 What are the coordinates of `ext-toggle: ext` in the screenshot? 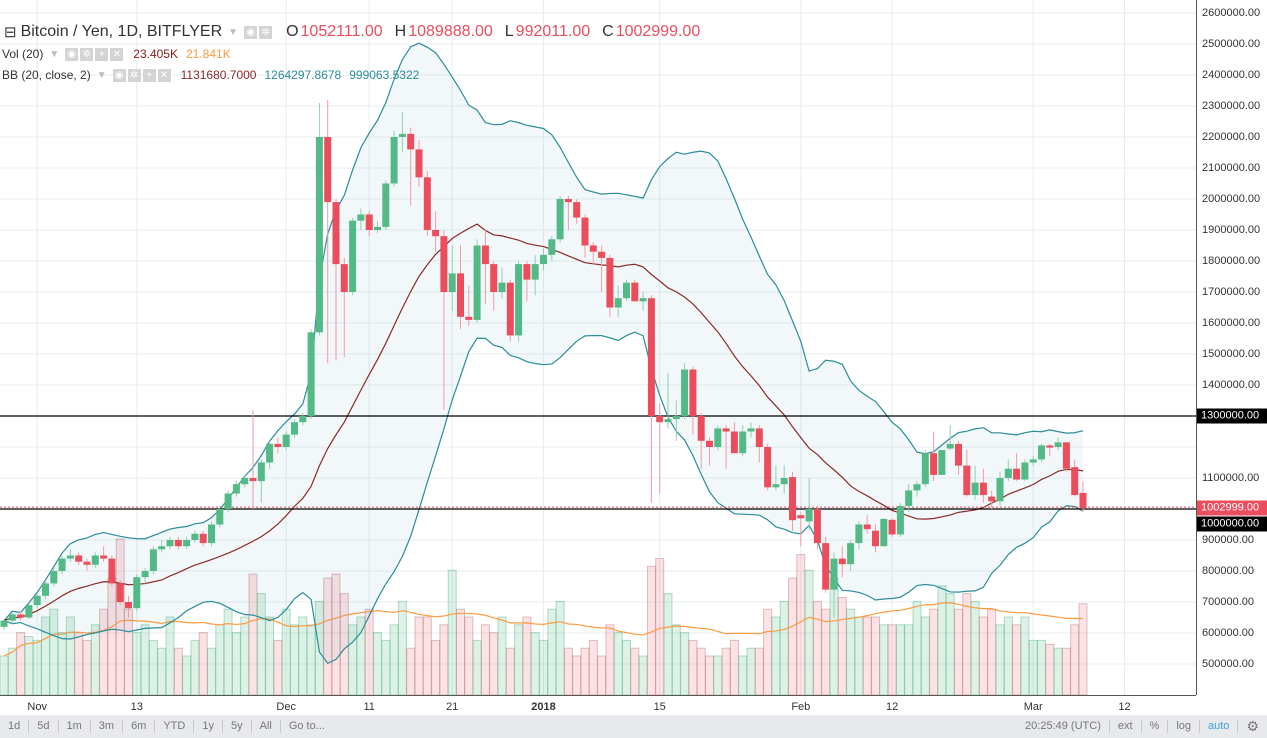 It's located at (1126, 726).